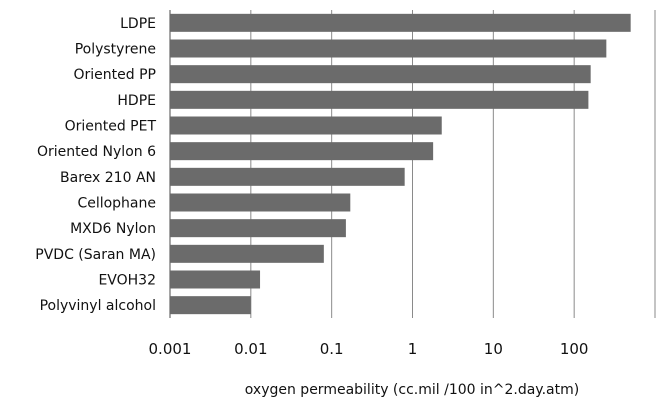  What do you see at coordinates (116, 204) in the screenshot?
I see `category-label: Cellophane` at bounding box center [116, 204].